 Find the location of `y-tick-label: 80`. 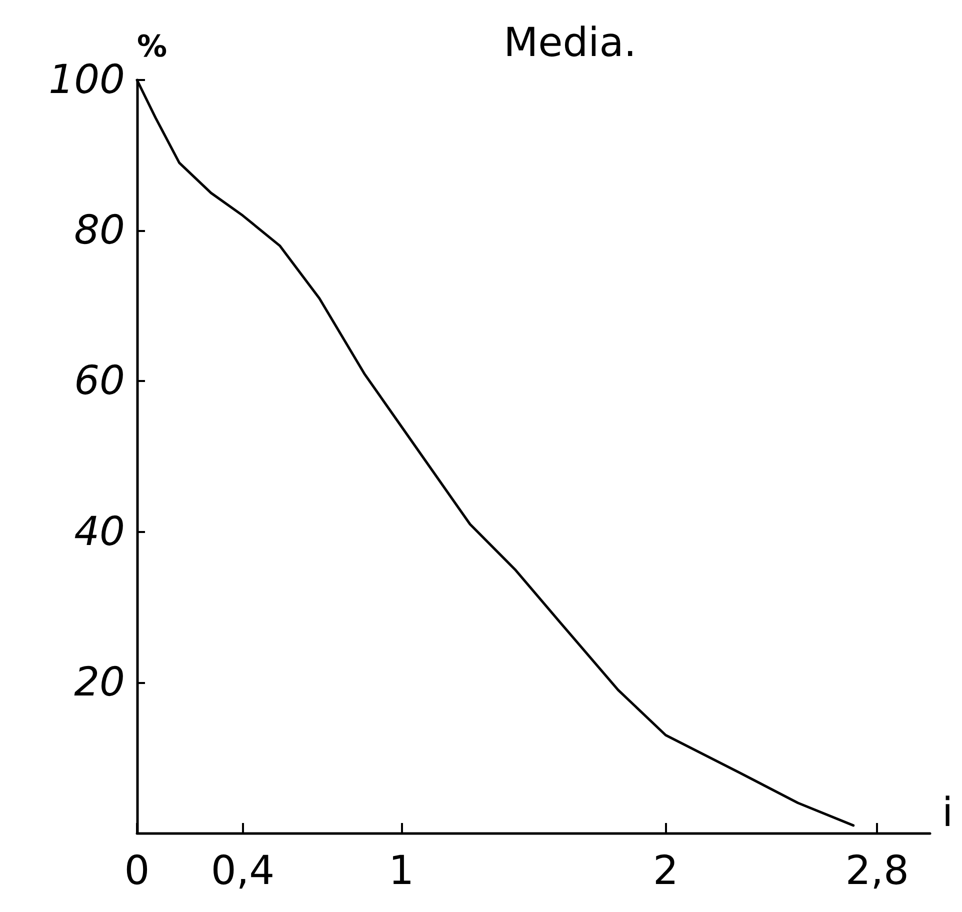

y-tick-label: 80 is located at coordinates (99, 231).